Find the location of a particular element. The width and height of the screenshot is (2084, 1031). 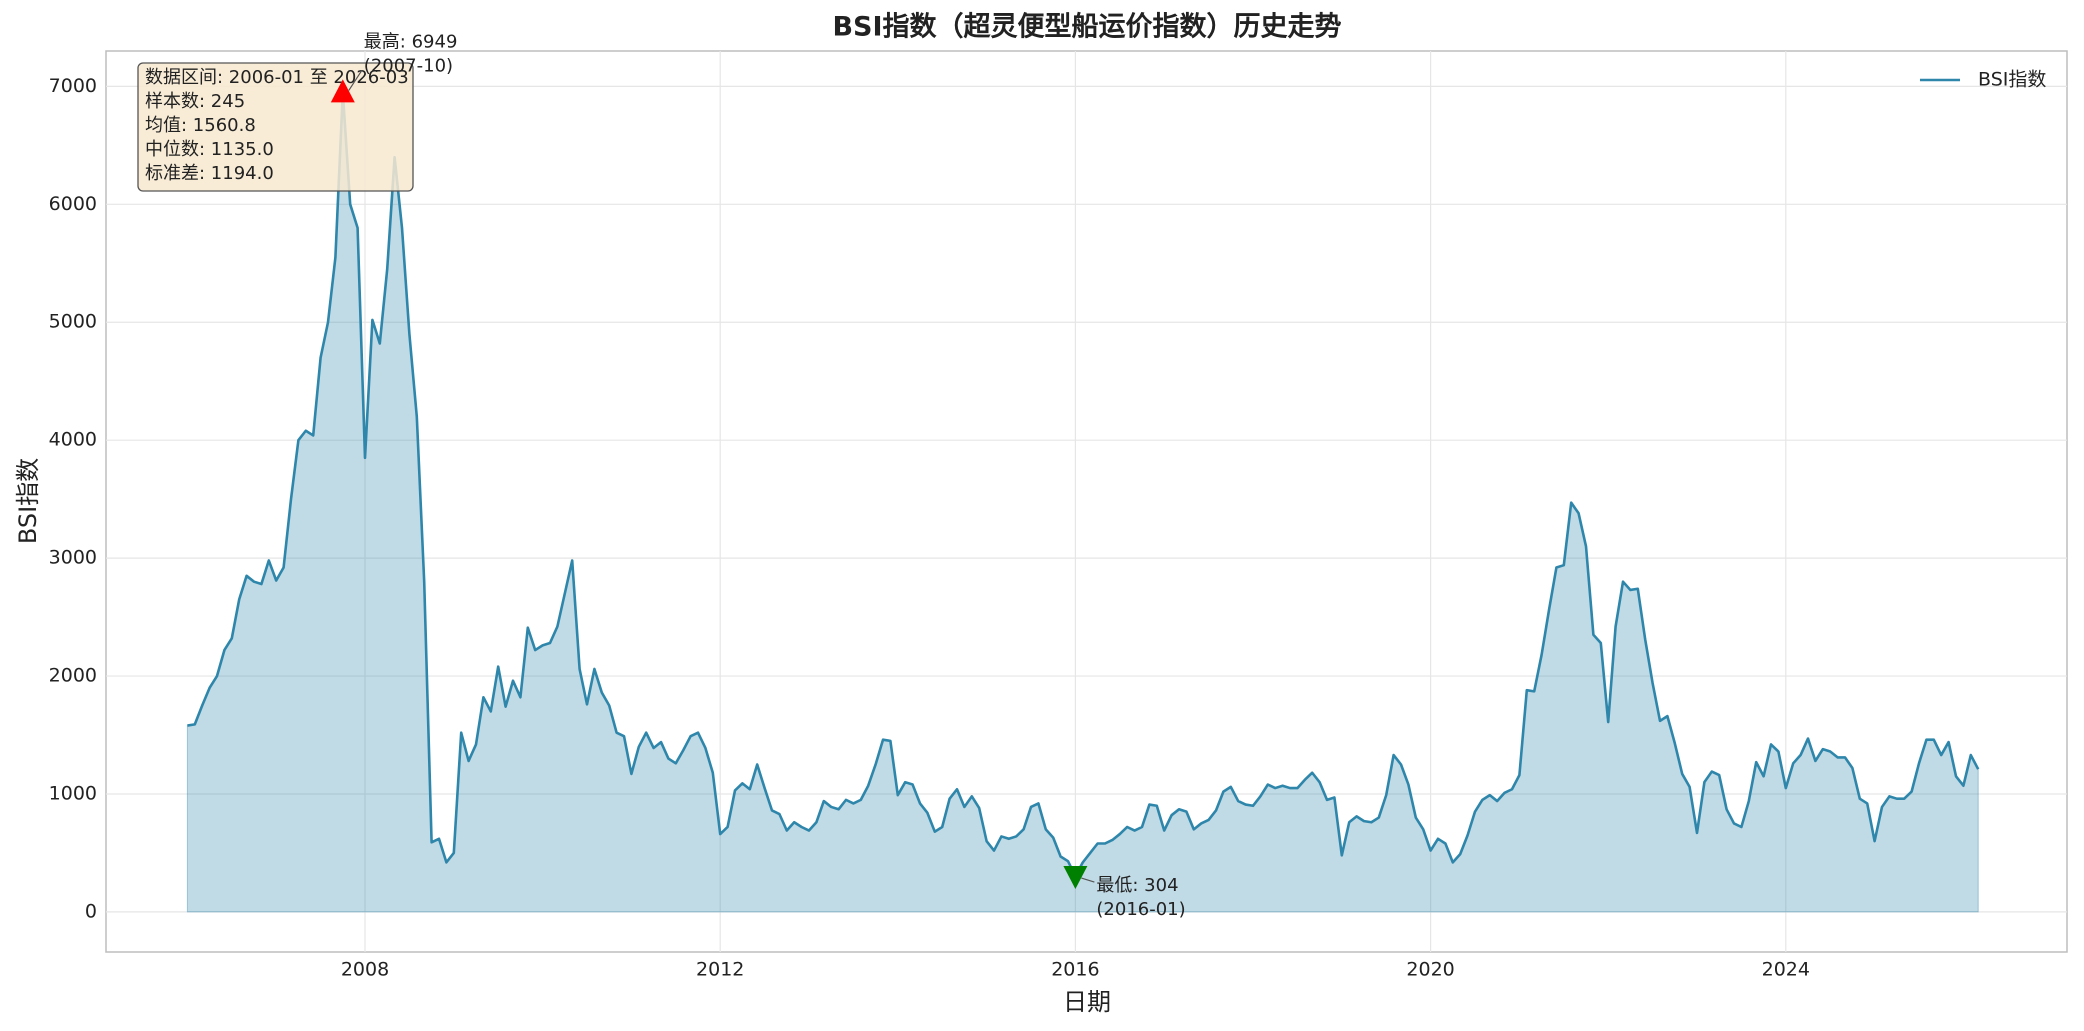

x-tick-label: 2008 is located at coordinates (365, 970).